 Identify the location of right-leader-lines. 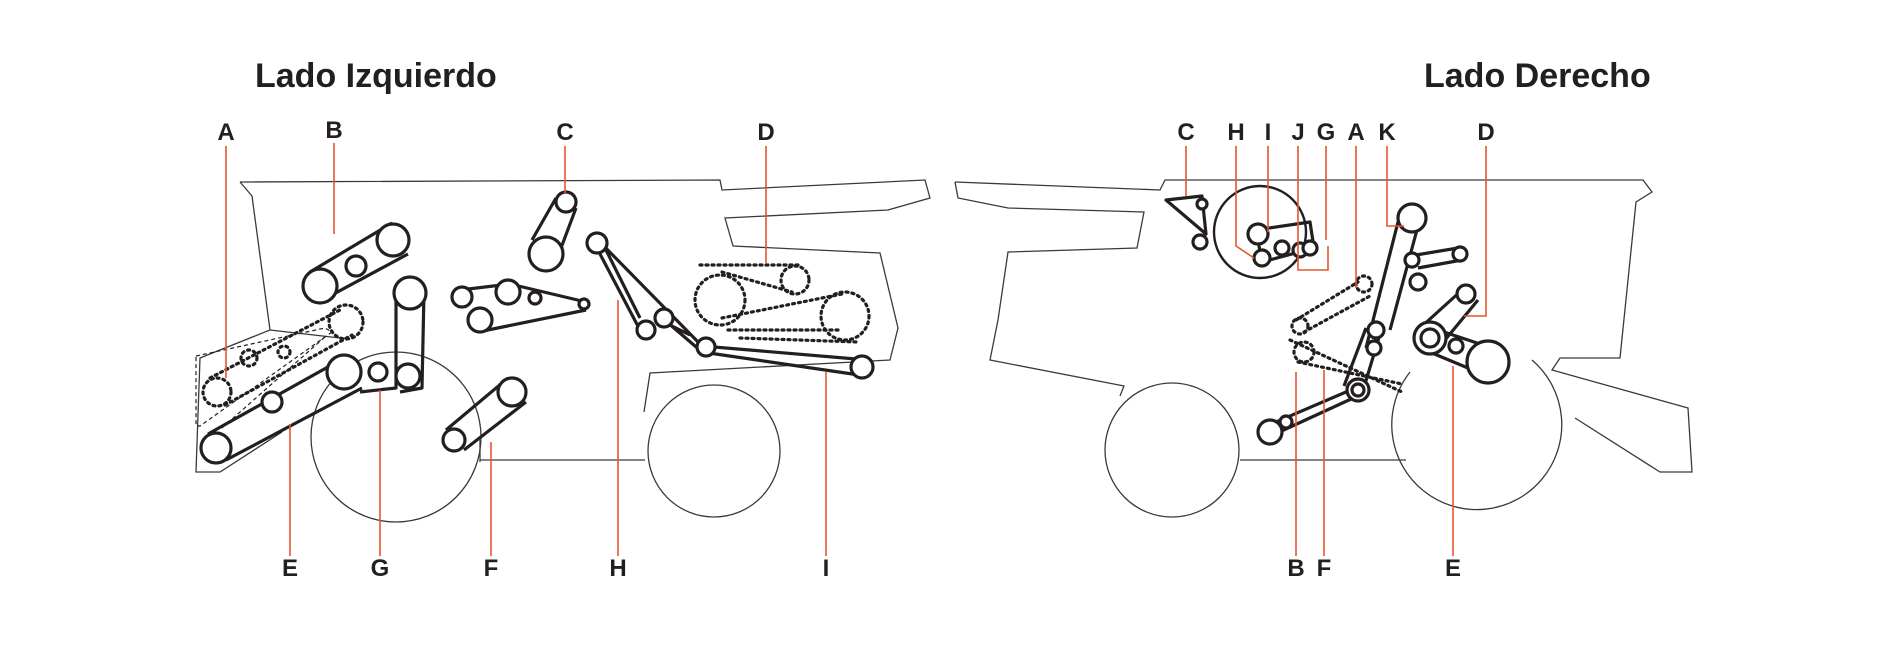
(1336, 351).